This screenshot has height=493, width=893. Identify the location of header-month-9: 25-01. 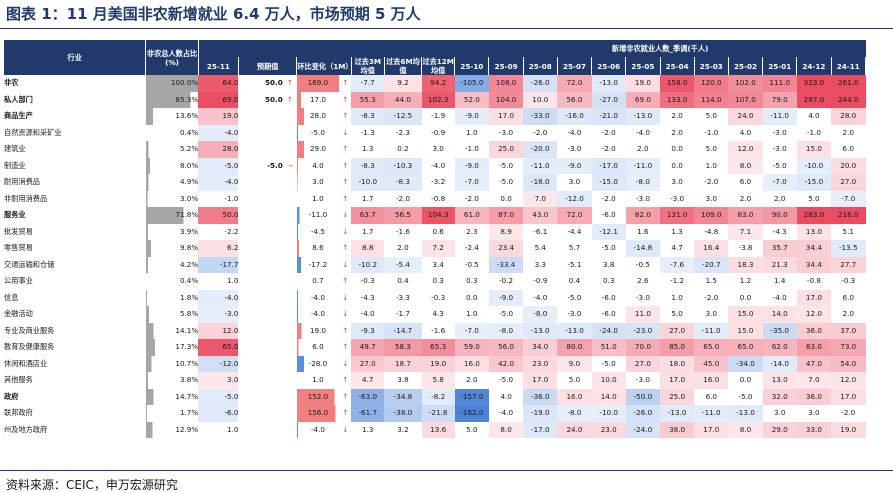
(780, 66).